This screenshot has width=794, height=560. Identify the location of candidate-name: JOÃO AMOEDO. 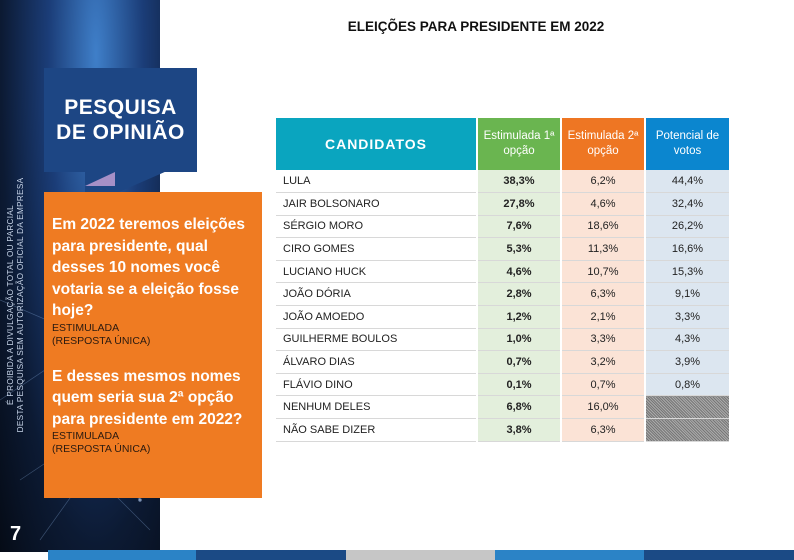
(377, 317).